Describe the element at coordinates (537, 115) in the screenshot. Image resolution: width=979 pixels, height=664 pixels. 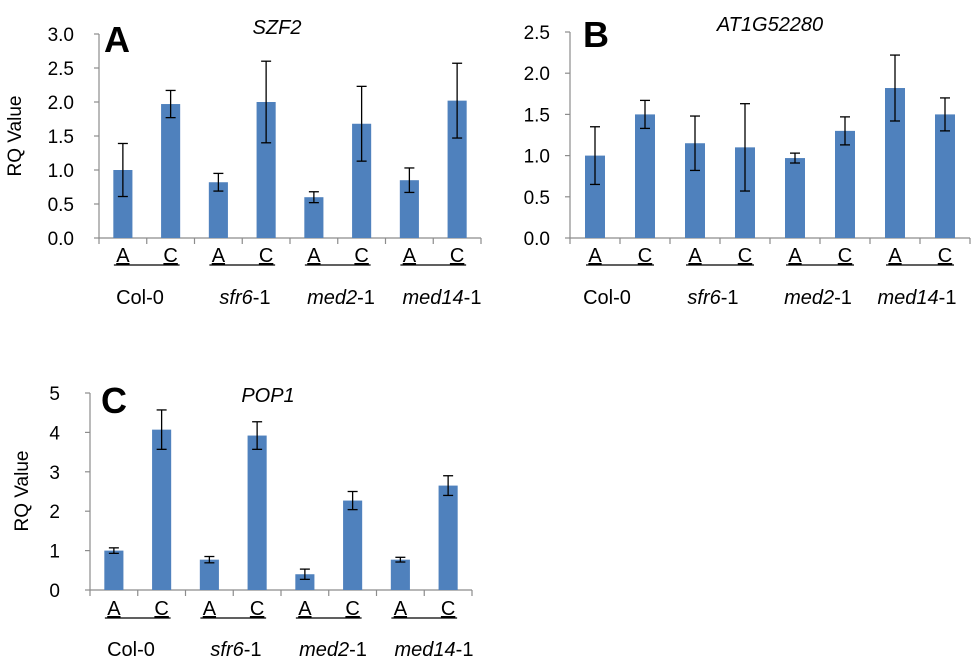
I see `panel-2-y-tick-label: 1.5` at that location.